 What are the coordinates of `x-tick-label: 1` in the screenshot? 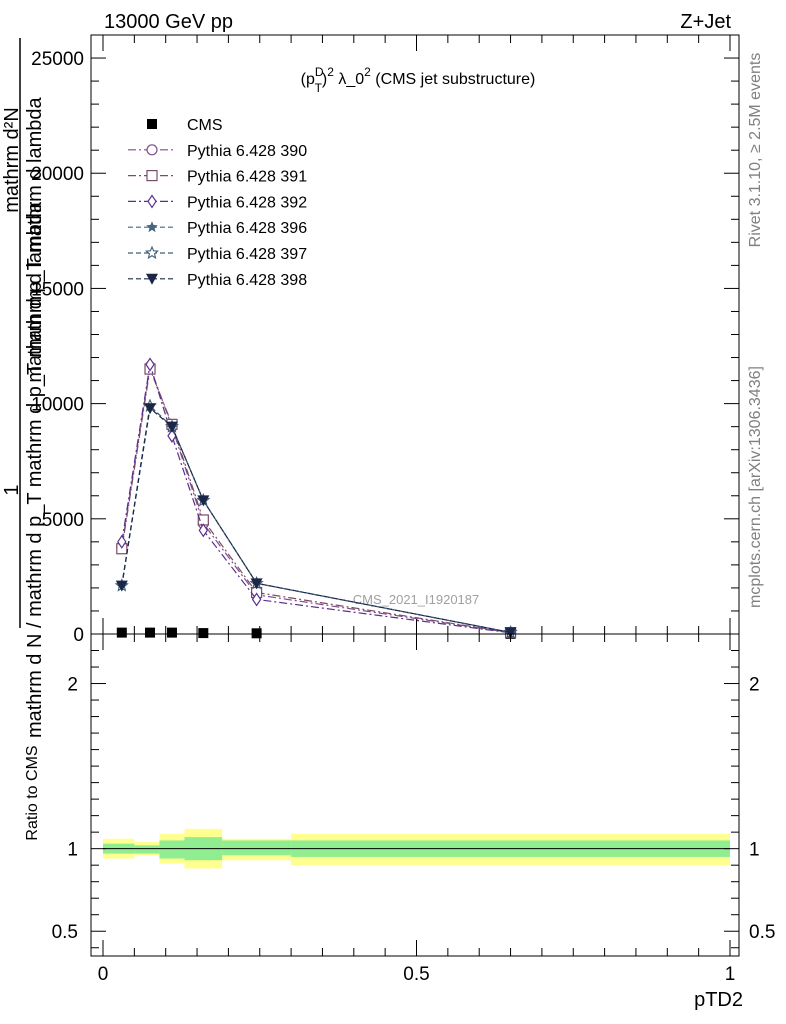 It's located at (730, 974).